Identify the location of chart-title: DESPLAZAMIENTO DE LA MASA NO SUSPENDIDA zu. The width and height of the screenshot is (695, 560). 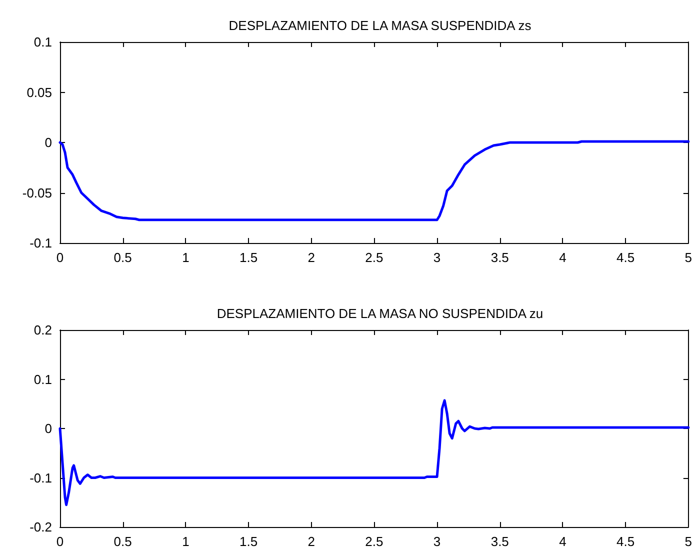
(380, 313).